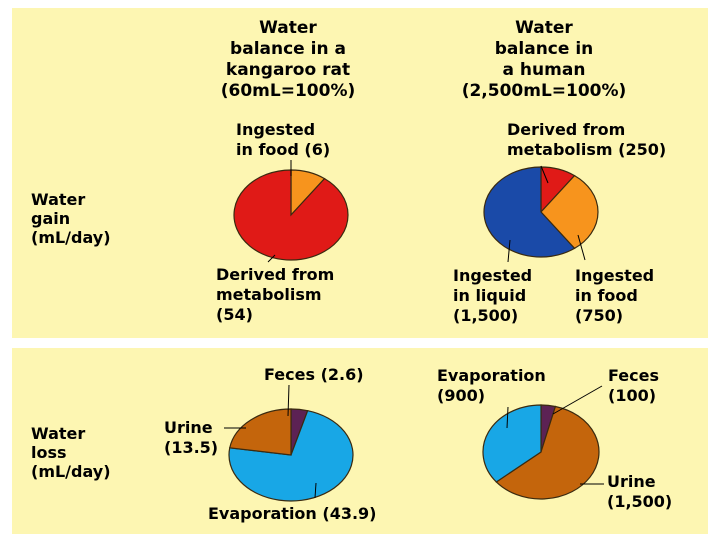 This screenshot has width=720, height=540. I want to click on human-gain-liquid-label: Ingested in liquid (1,500), so click(493, 295).